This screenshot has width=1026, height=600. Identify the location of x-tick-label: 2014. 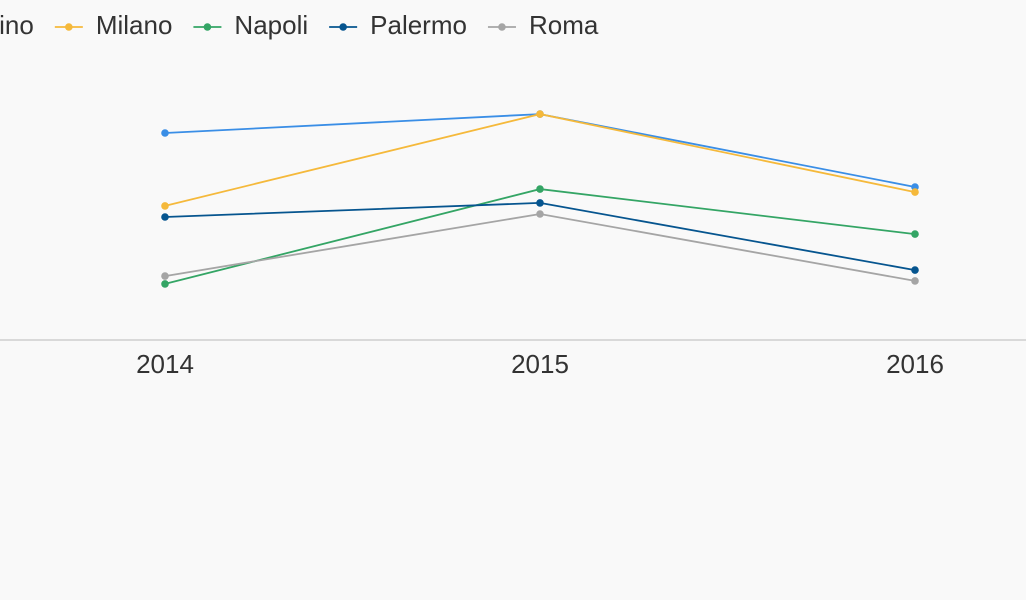
(165, 364).